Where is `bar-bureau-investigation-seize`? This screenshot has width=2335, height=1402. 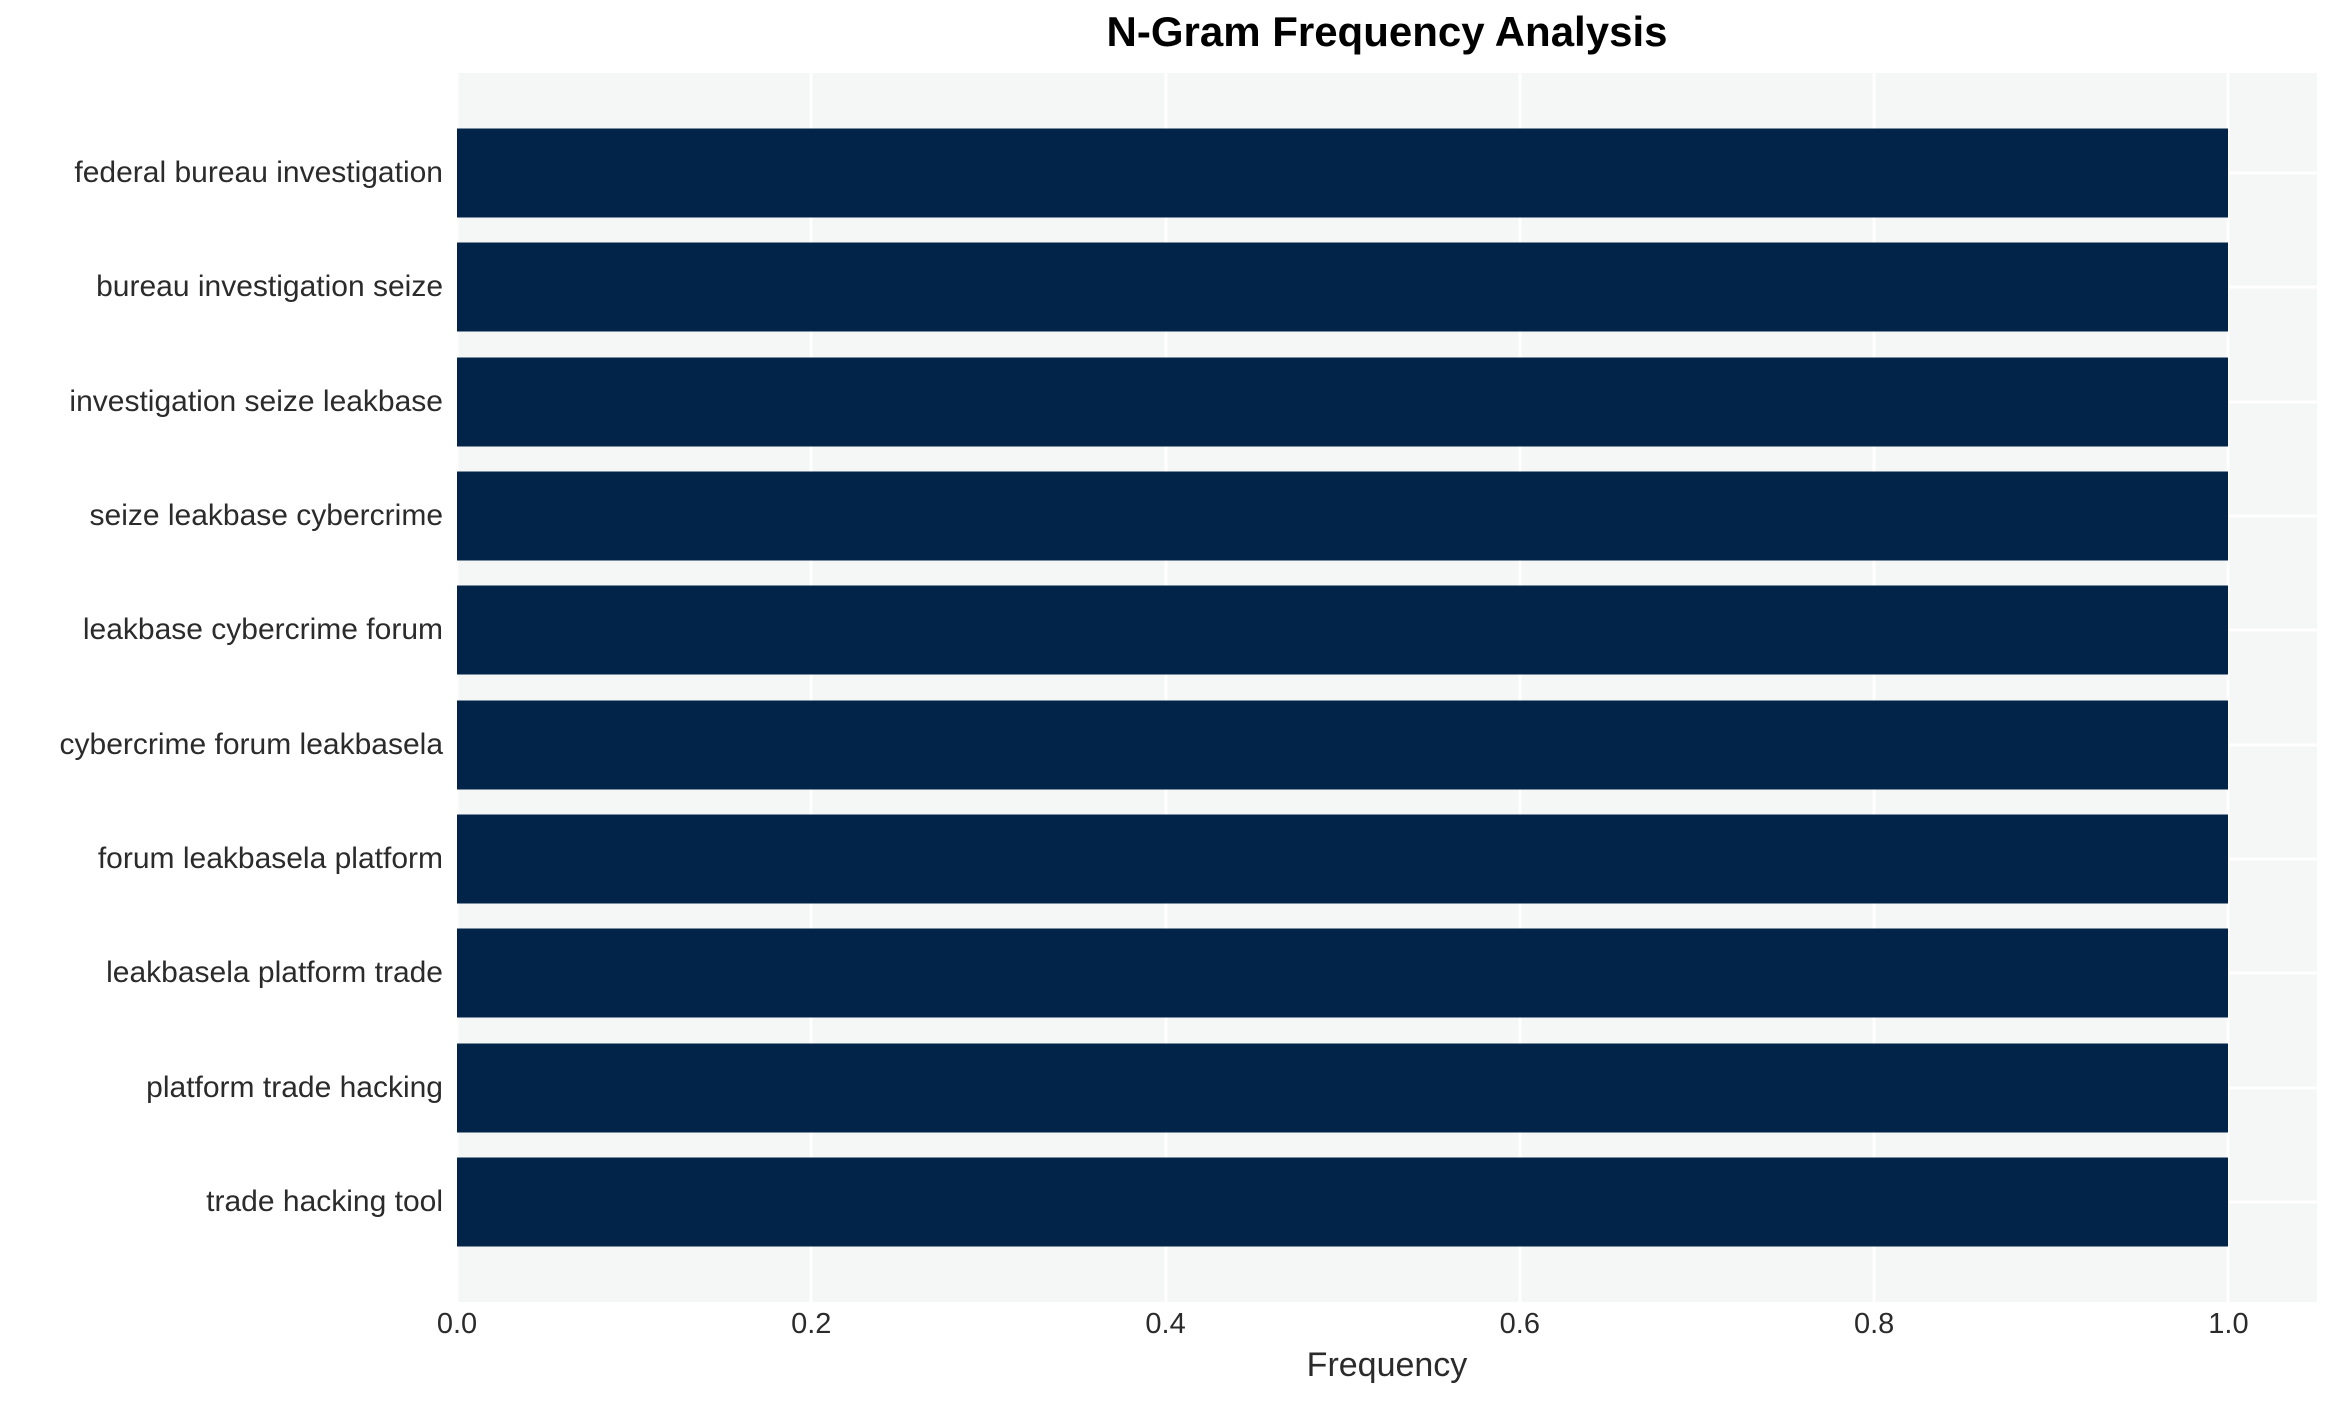
bar-bureau-investigation-seize is located at coordinates (1343, 287).